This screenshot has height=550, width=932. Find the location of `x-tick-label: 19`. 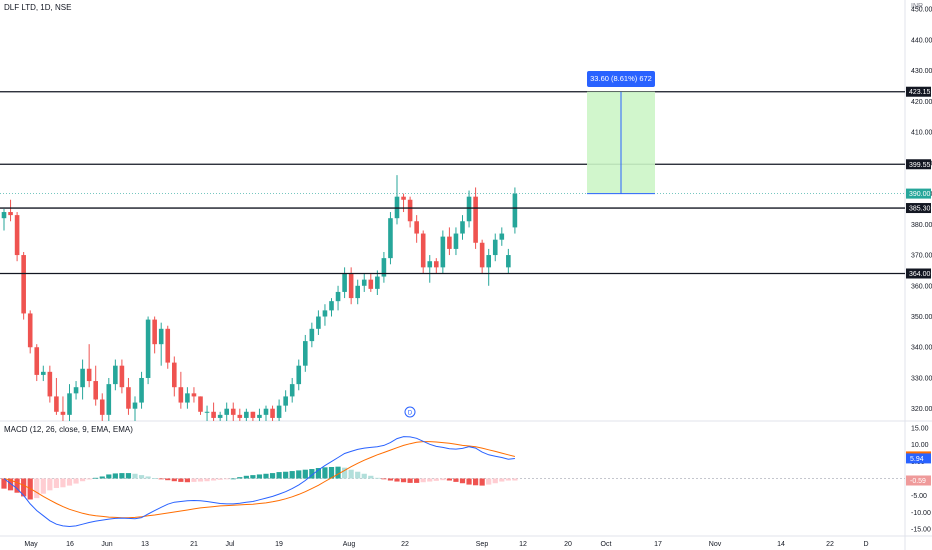

x-tick-label: 19 is located at coordinates (279, 544).